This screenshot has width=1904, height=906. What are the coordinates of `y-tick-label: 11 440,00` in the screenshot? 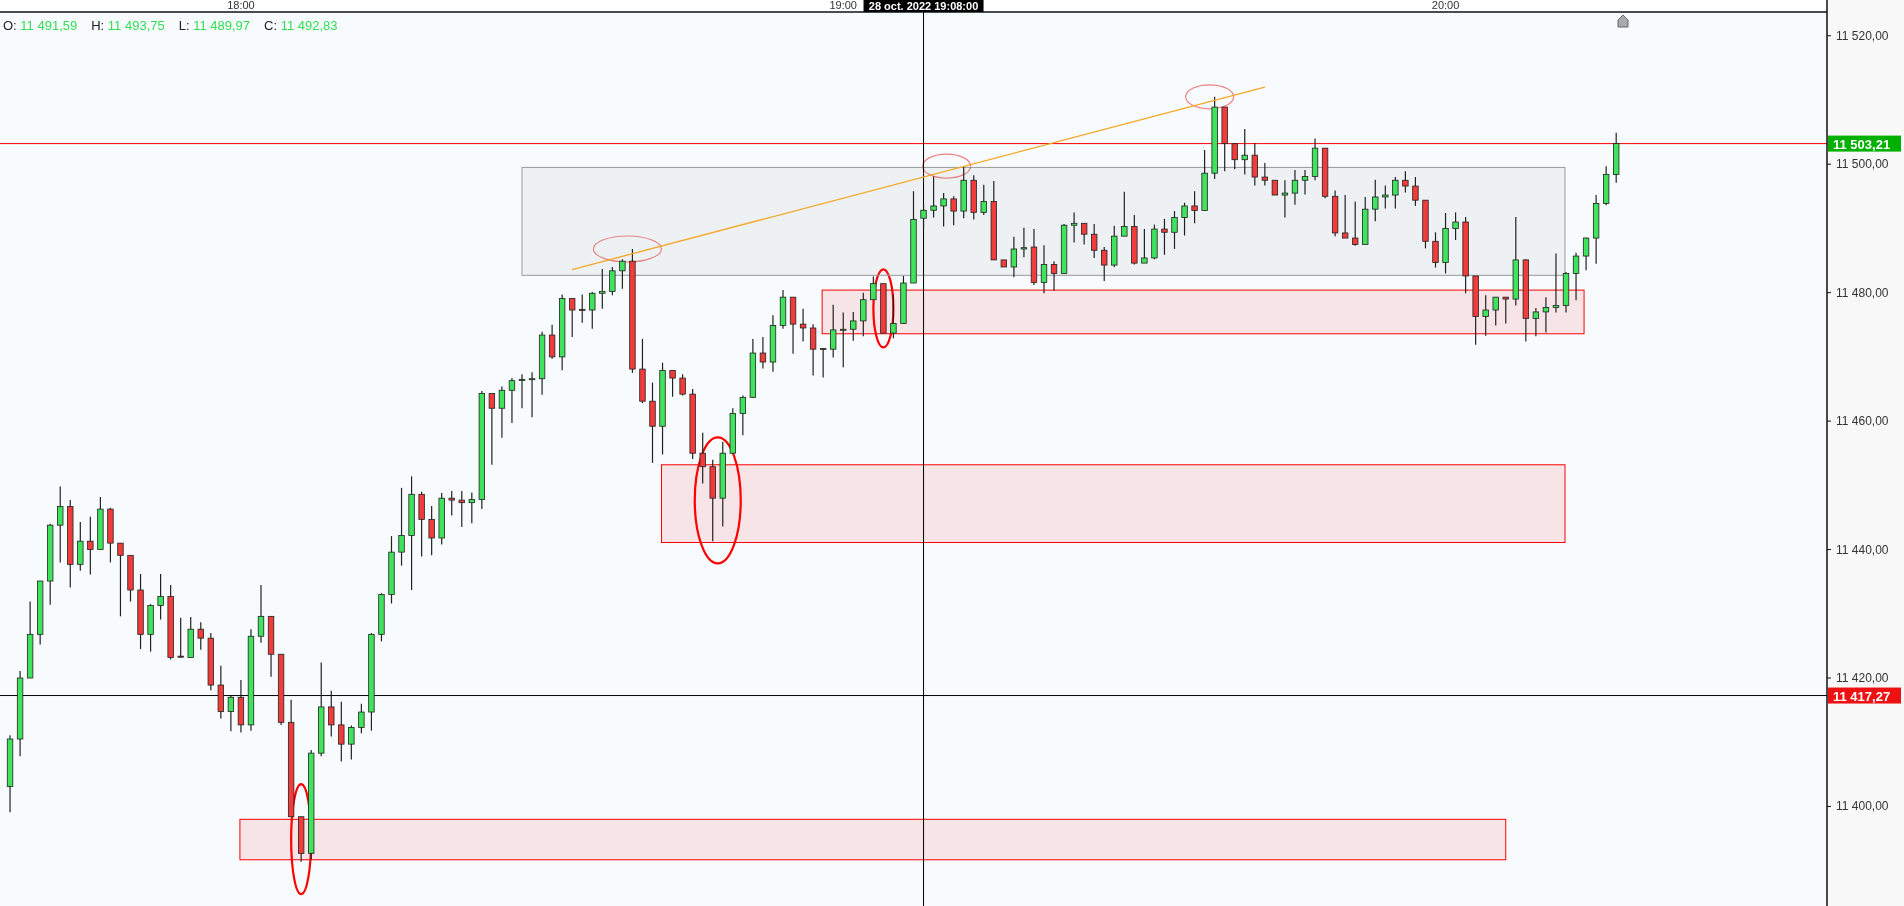 It's located at (1862, 549).